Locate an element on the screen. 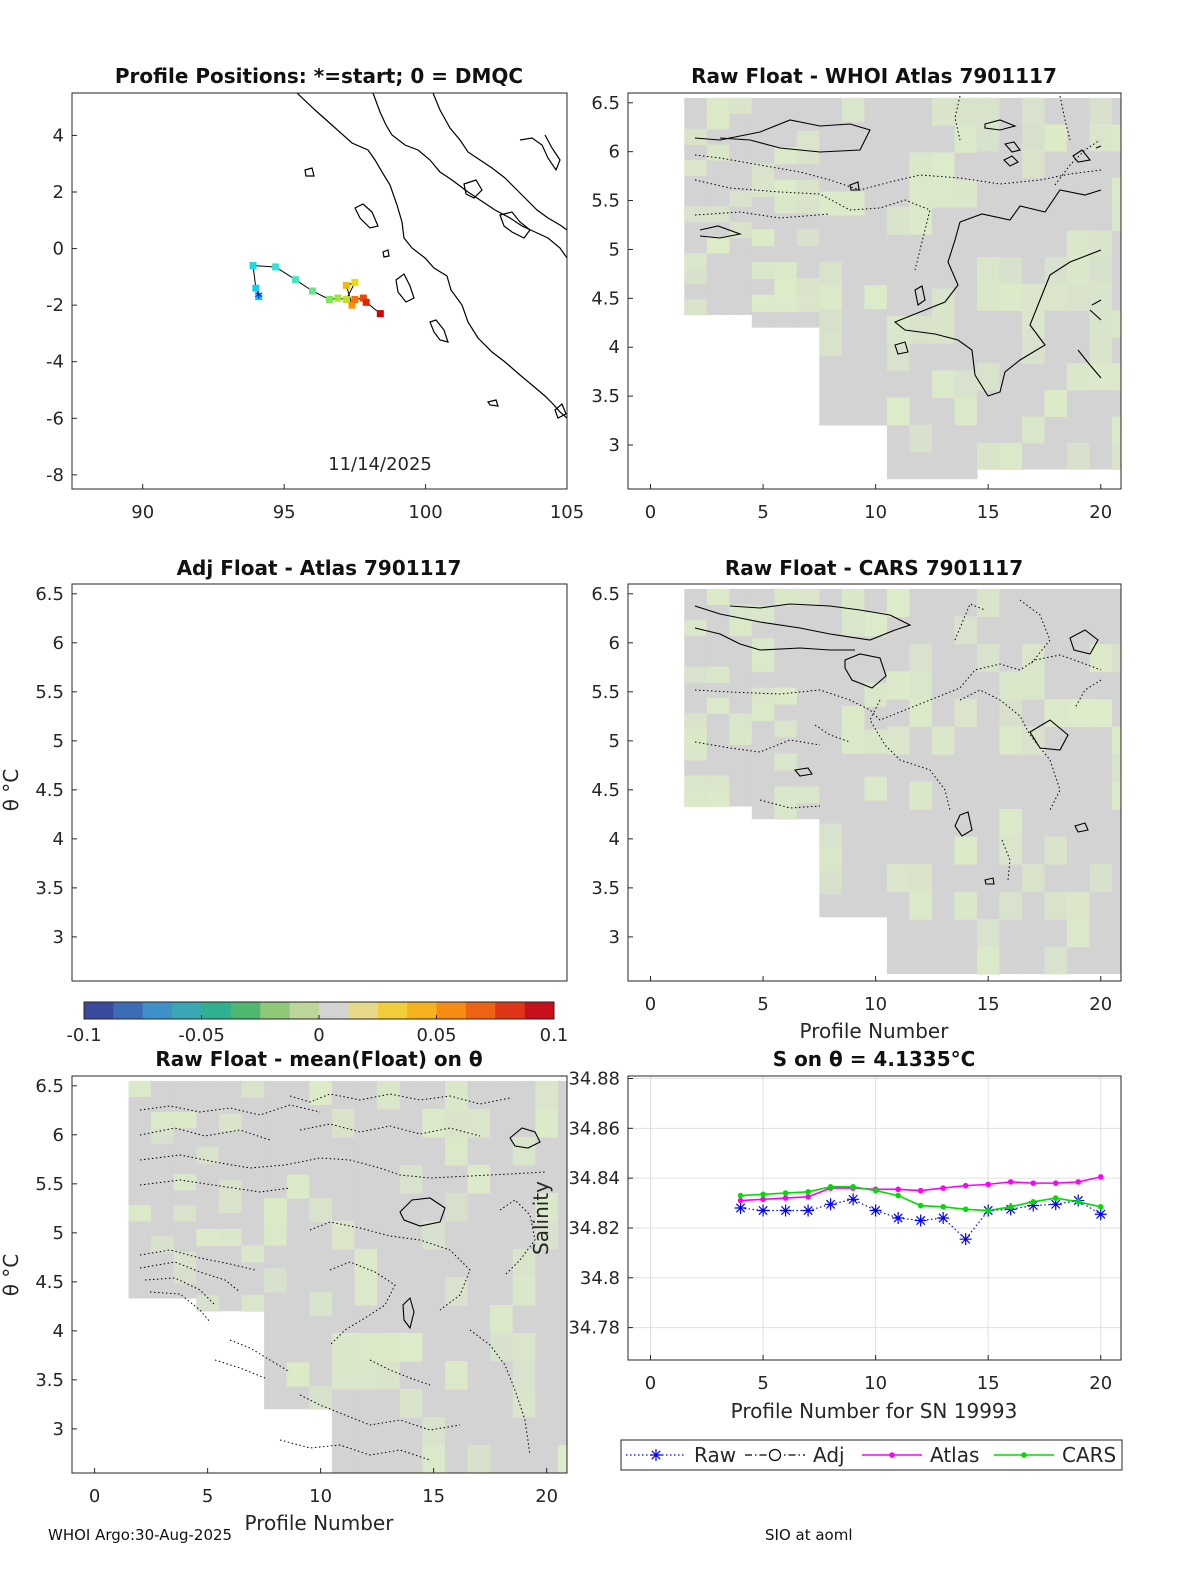 This screenshot has height=1575, width=1200. raw-atlas-ytick-label: 3.5 is located at coordinates (605, 396).